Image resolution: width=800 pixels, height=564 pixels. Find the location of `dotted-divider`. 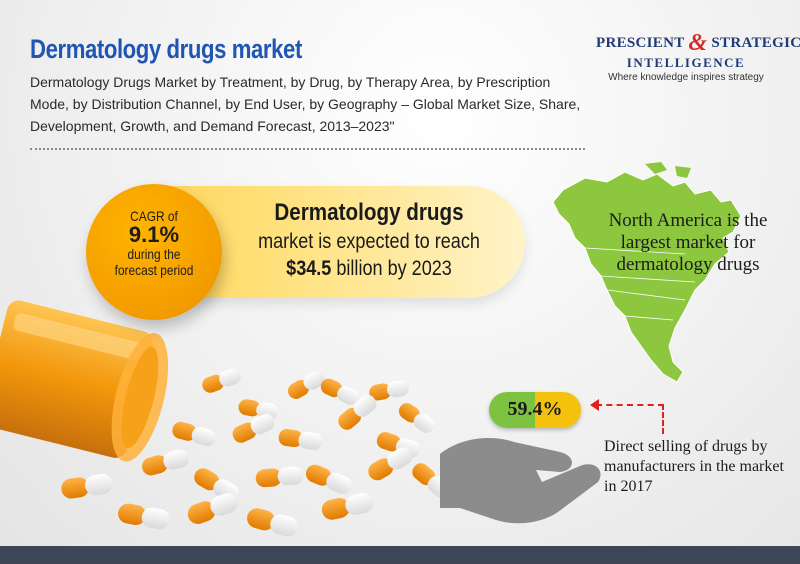

dotted-divider is located at coordinates (307, 149).